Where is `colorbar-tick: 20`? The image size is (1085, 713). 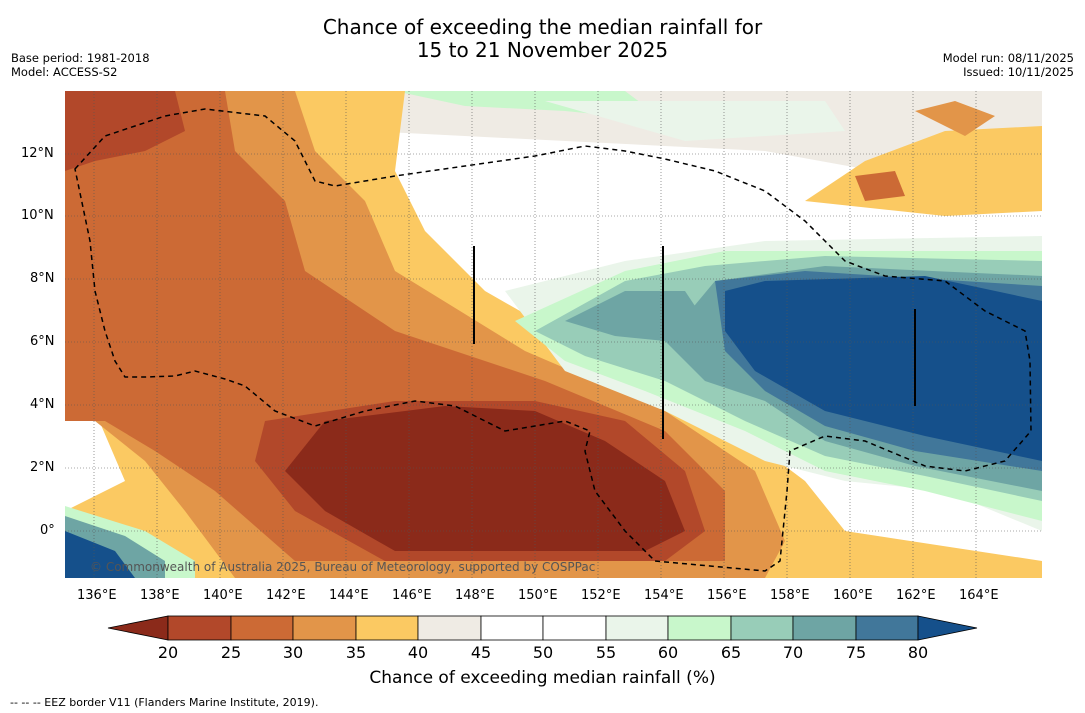 colorbar-tick: 20 is located at coordinates (168, 652).